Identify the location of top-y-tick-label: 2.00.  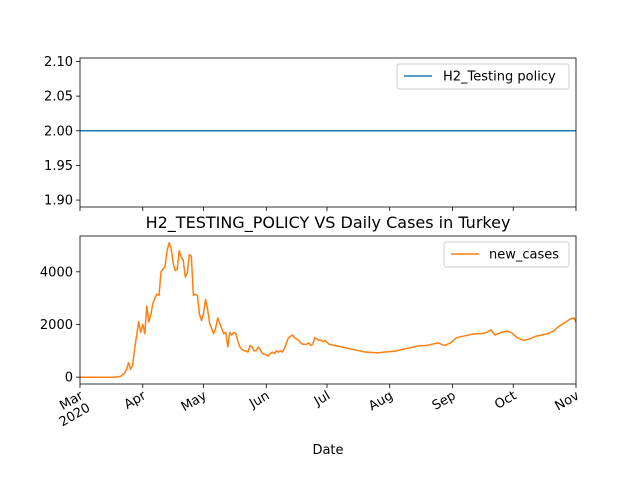
(58, 131).